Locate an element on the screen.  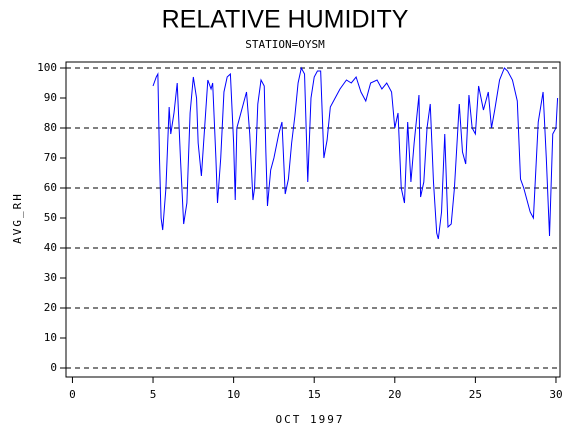
y-tick-label: 60 is located at coordinates (50, 187).